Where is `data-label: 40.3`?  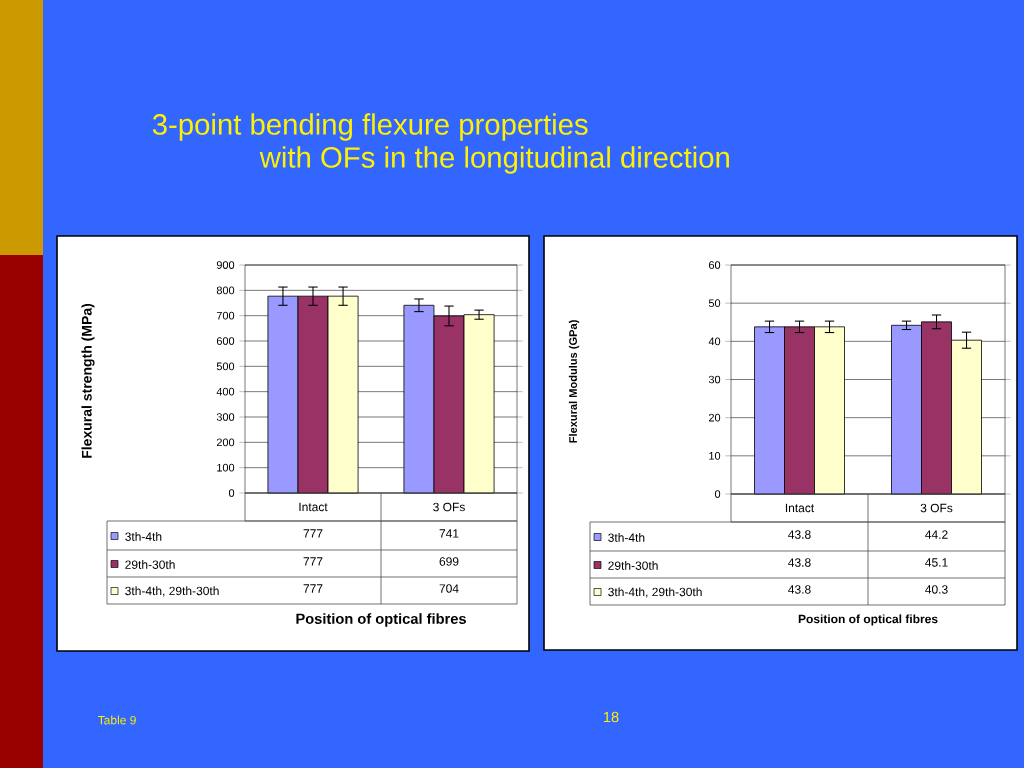 data-label: 40.3 is located at coordinates (936, 589).